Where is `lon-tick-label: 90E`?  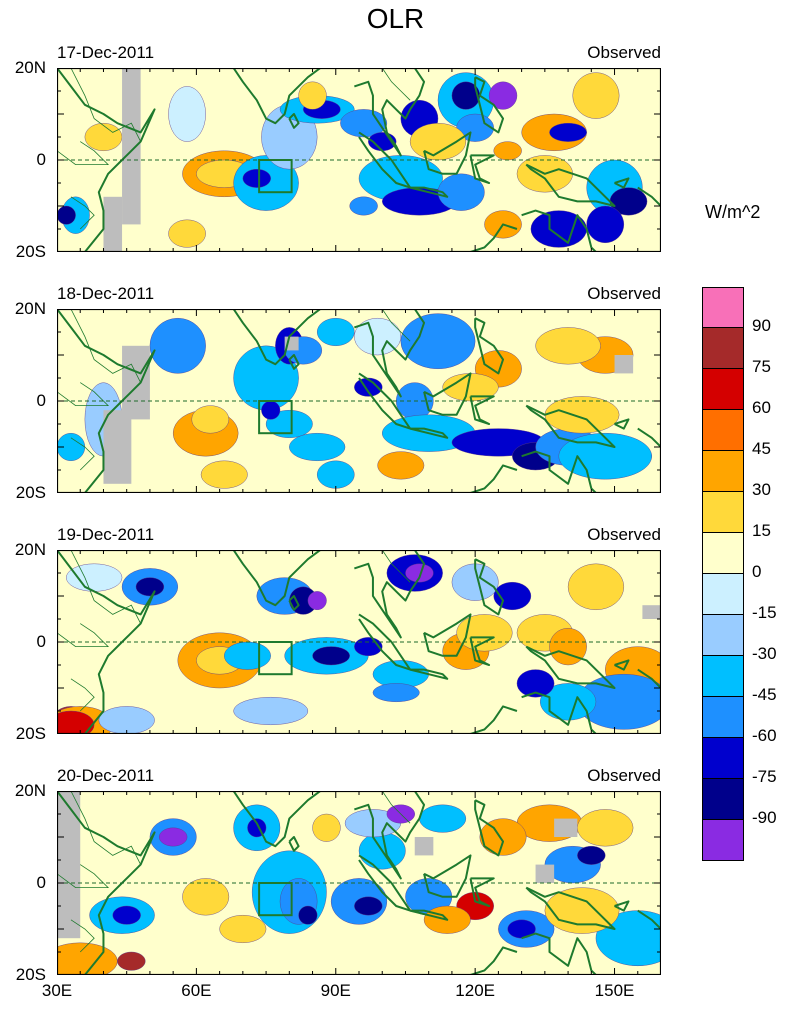 lon-tick-label: 90E is located at coordinates (335, 990).